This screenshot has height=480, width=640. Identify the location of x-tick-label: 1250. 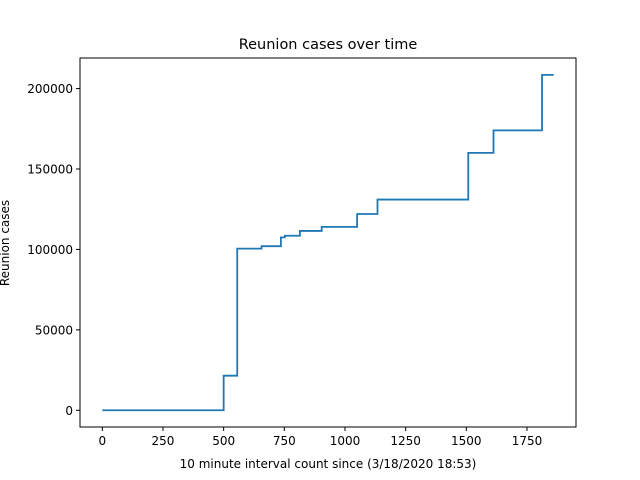
(405, 441).